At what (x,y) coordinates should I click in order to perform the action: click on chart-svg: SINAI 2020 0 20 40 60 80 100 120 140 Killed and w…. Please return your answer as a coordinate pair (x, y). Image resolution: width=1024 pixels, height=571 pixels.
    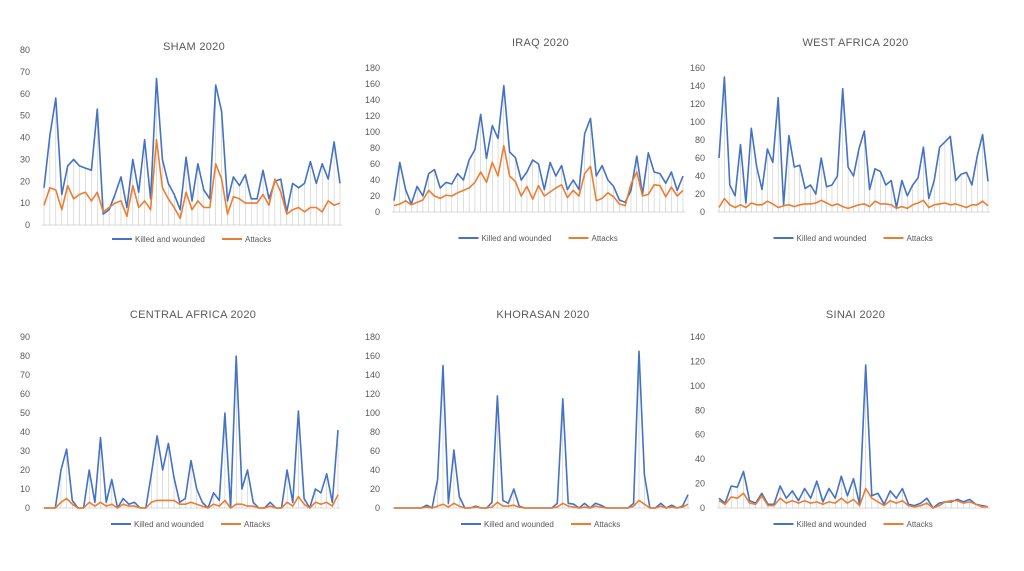
    Looking at the image, I should click on (840, 419).